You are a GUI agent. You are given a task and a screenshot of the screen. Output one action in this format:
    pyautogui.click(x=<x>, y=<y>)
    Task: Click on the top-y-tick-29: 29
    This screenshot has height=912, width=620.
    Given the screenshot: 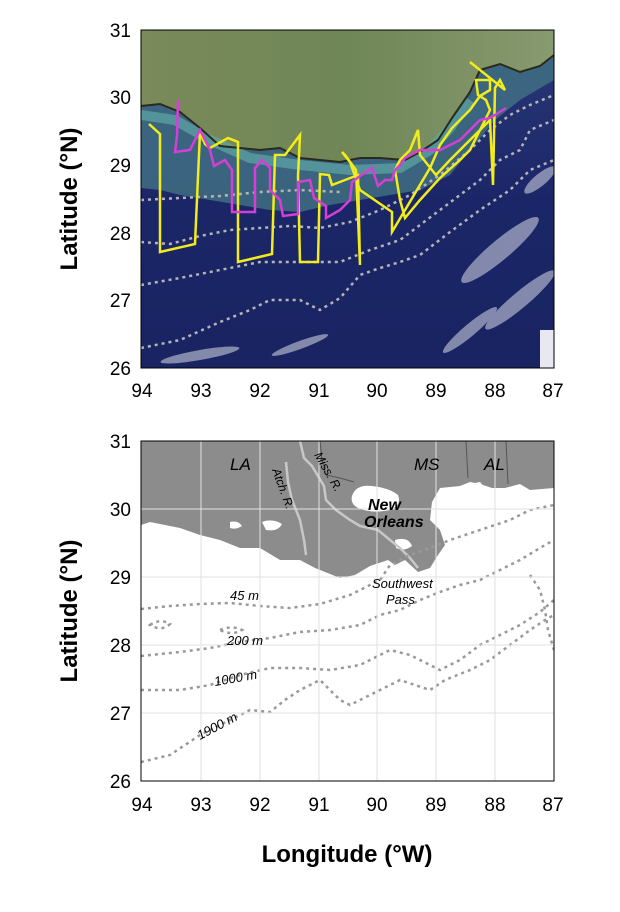 What is the action you would take?
    pyautogui.click(x=120, y=166)
    